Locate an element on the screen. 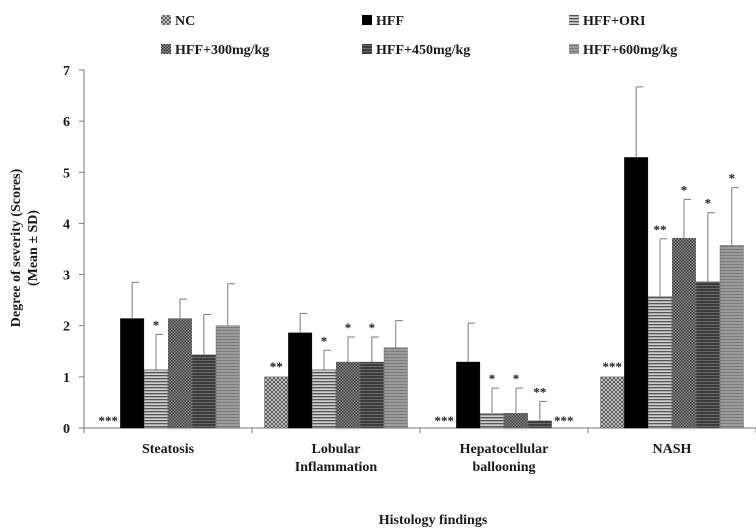 This screenshot has height=528, width=756. legend-item: HFF+450mg/kg is located at coordinates (416, 50).